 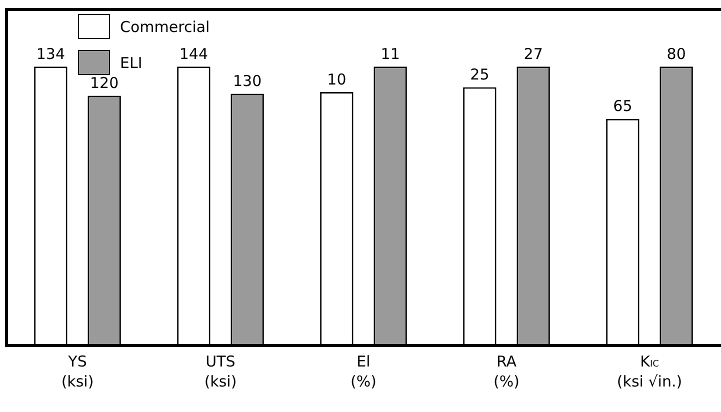 I want to click on data-label: 25, so click(x=480, y=75).